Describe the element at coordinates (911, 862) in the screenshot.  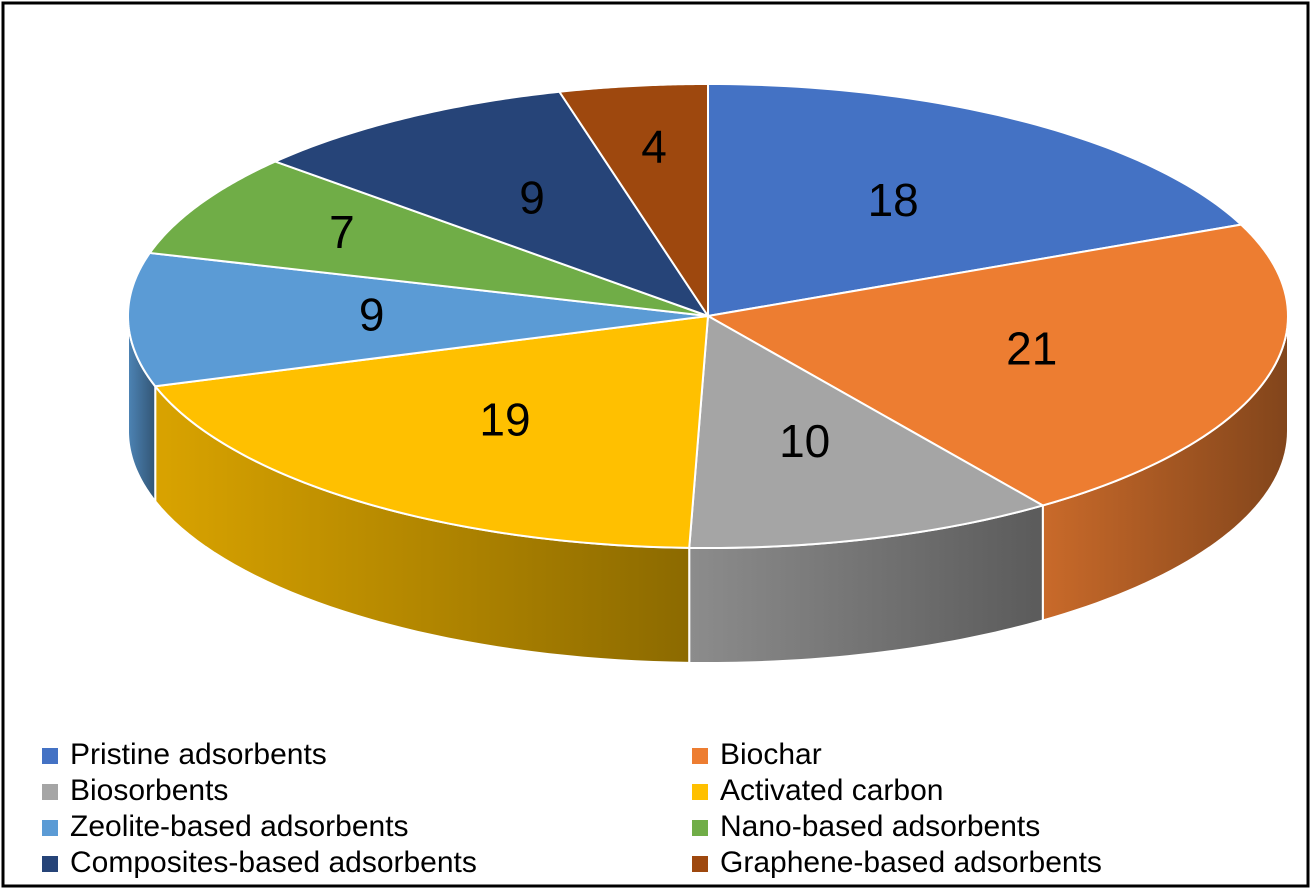
I see `legend-label: Graphene-based adsorbents` at that location.